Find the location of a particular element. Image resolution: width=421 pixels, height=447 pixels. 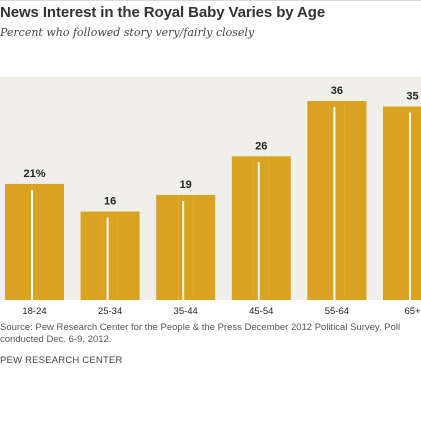

category-label-18-24: 18-24 is located at coordinates (34, 311).